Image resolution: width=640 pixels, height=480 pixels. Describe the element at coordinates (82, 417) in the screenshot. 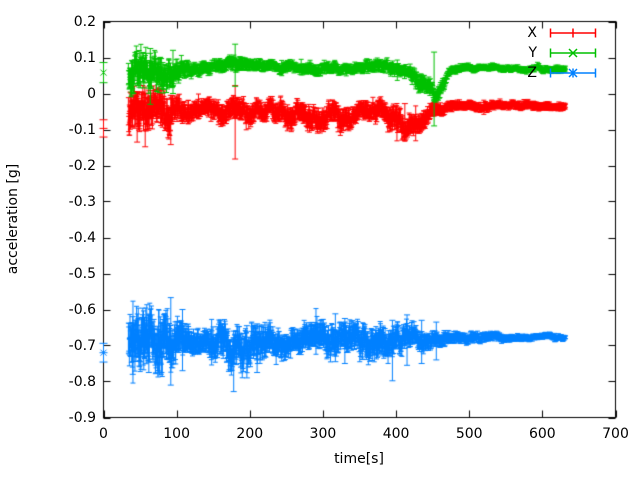

I see `y-tick-label: -0.9` at that location.